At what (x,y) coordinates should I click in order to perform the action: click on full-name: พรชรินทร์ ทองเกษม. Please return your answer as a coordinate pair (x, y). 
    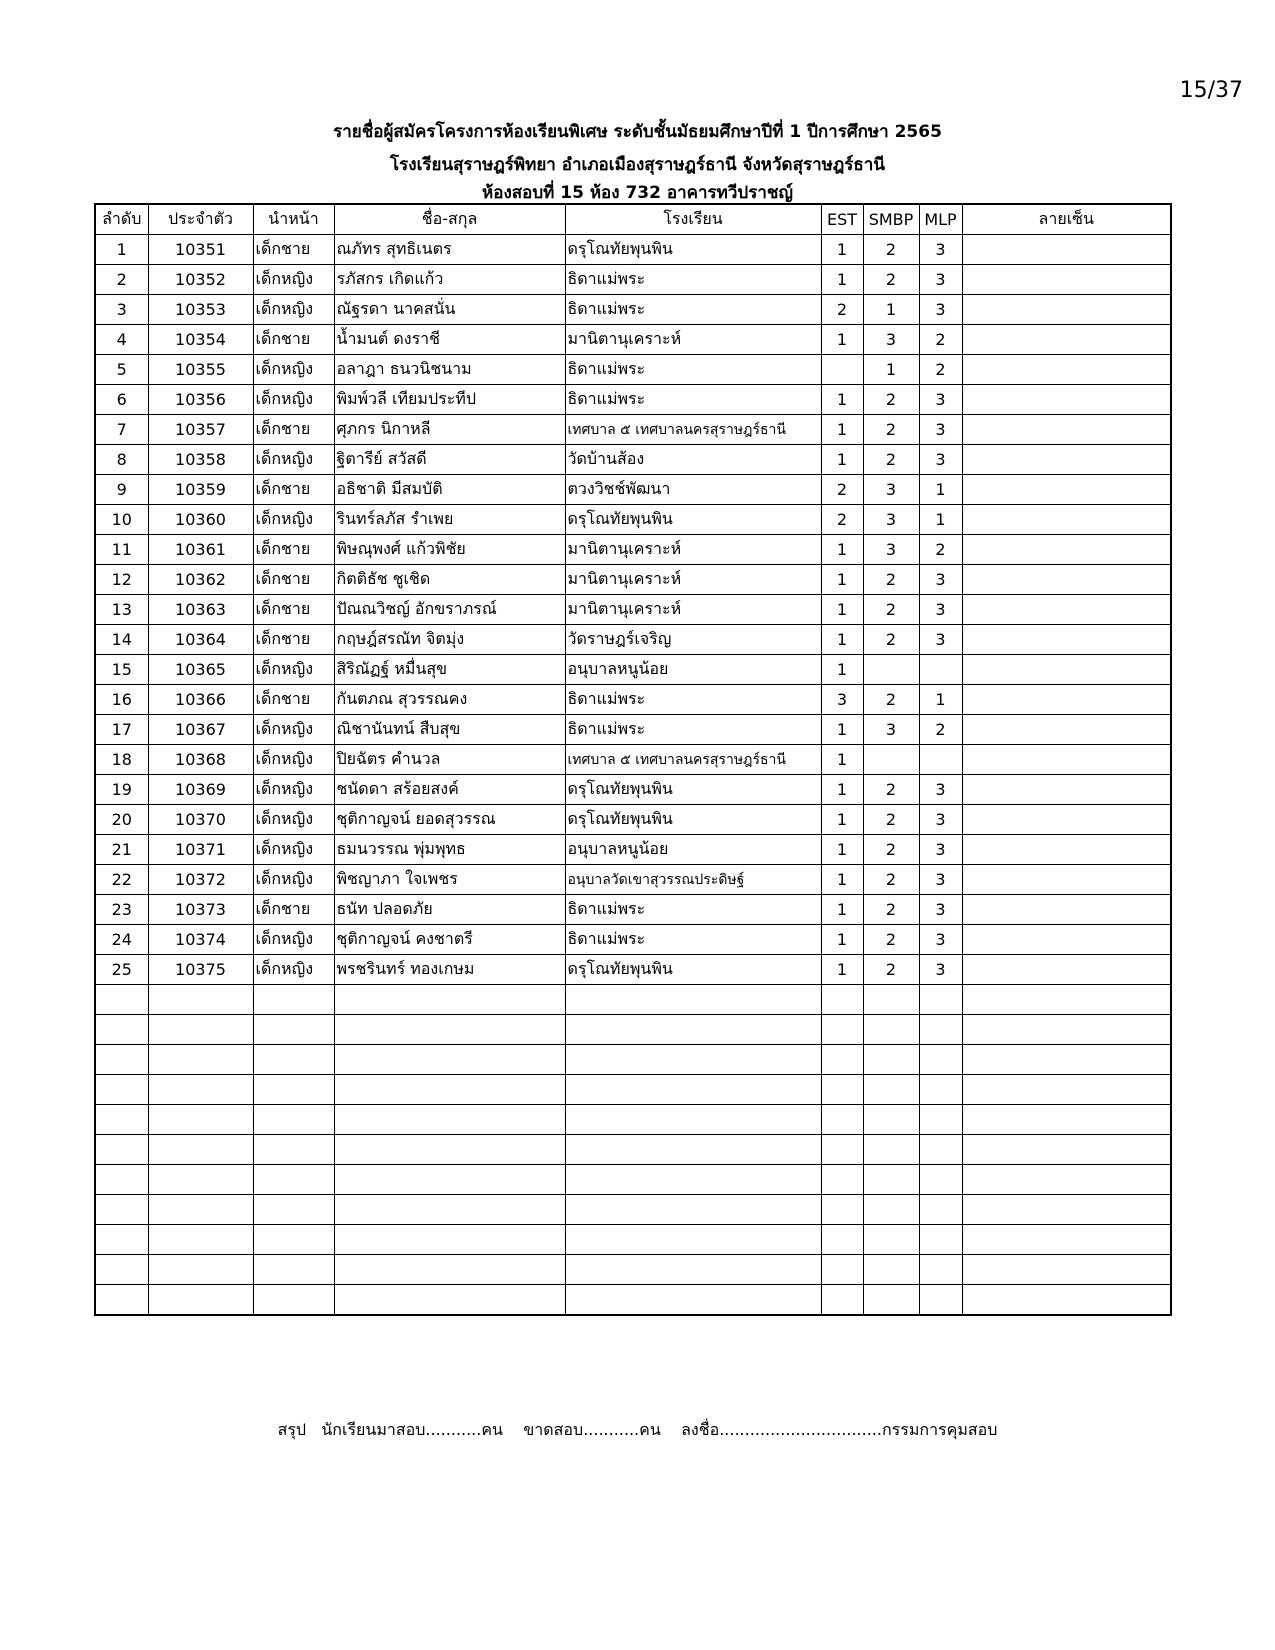
    Looking at the image, I should click on (449, 969).